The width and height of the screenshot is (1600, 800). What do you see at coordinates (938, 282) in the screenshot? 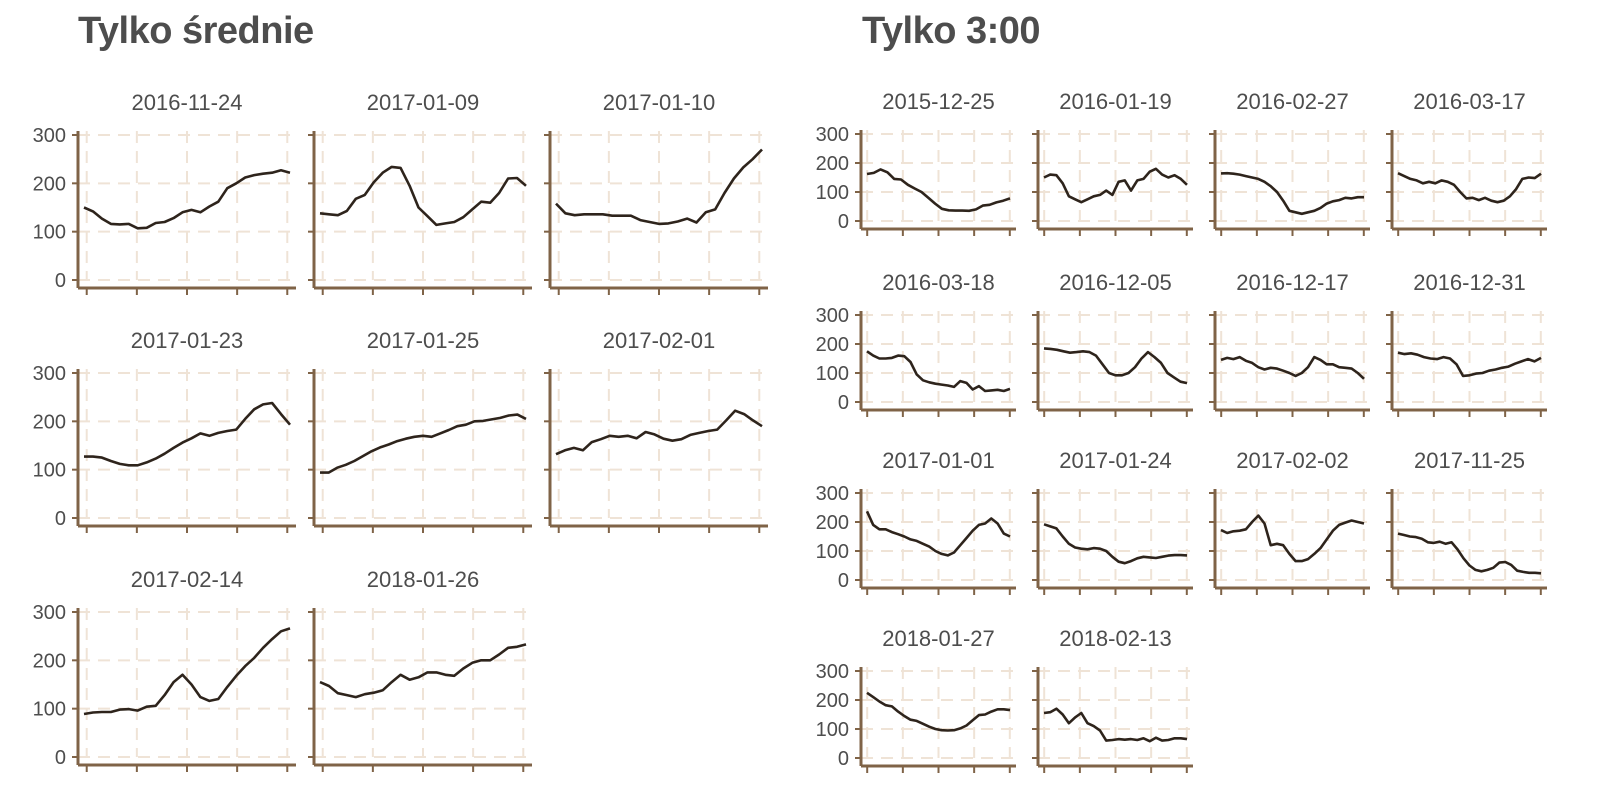
I see `panel-title: 2016-03-18` at bounding box center [938, 282].